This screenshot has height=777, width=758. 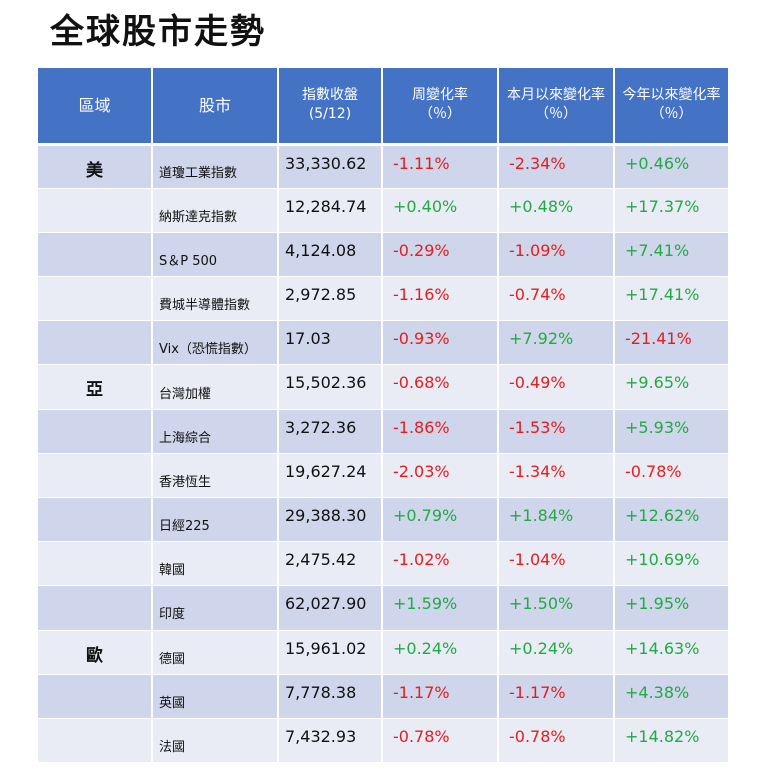 What do you see at coordinates (330, 564) in the screenshot?
I see `close-value-cell: 2,475.42` at bounding box center [330, 564].